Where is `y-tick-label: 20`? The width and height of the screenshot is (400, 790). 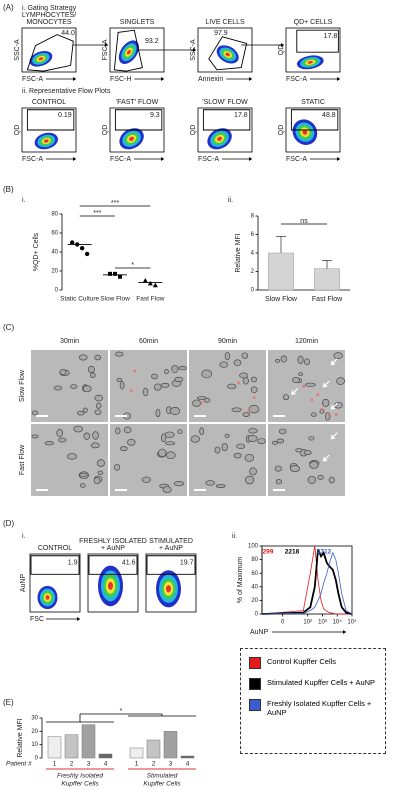
y-tick-label: 20 is located at coordinates (34, 732).